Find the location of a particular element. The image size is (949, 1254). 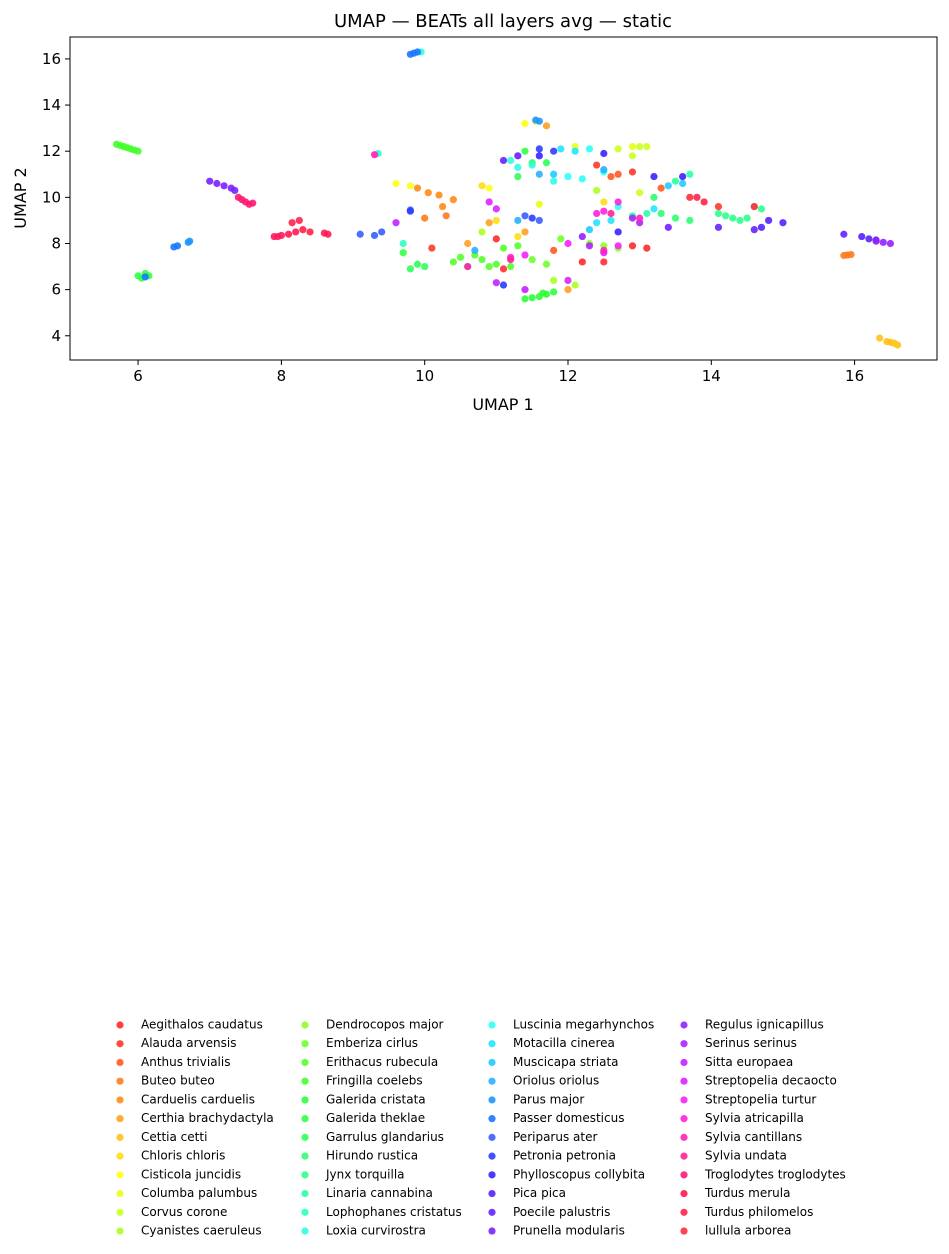

legend-item: Cettia cetti is located at coordinates (161, 1137).